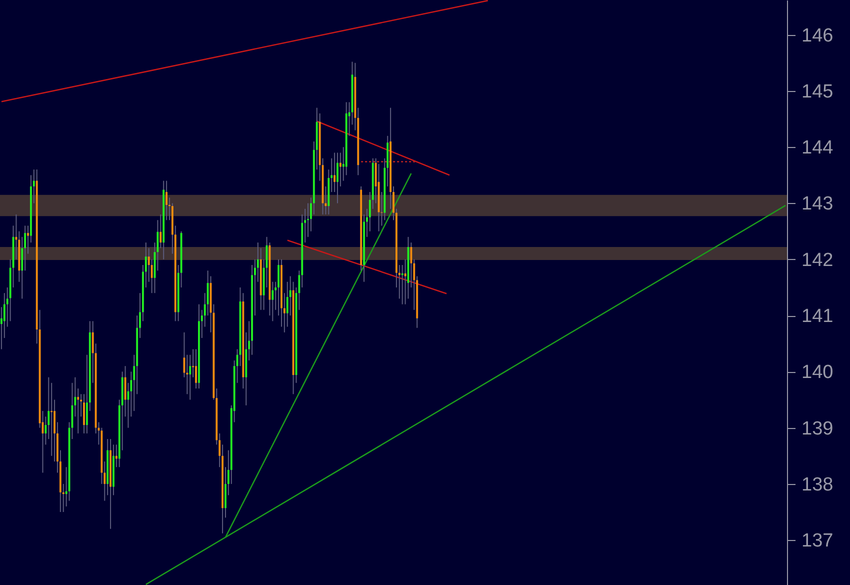  I want to click on y-tick-label: 142, so click(818, 260).